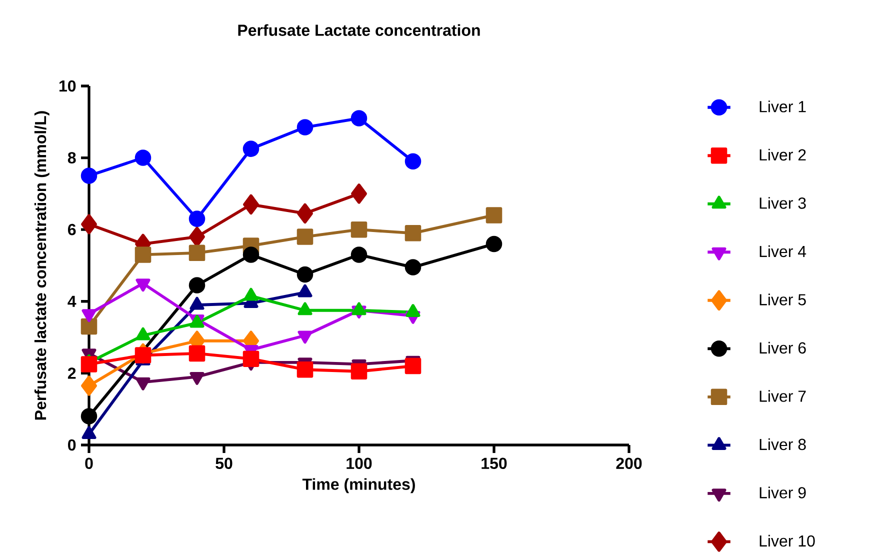 Image resolution: width=873 pixels, height=559 pixels. Describe the element at coordinates (494, 464) in the screenshot. I see `x-tick-label: 150` at that location.